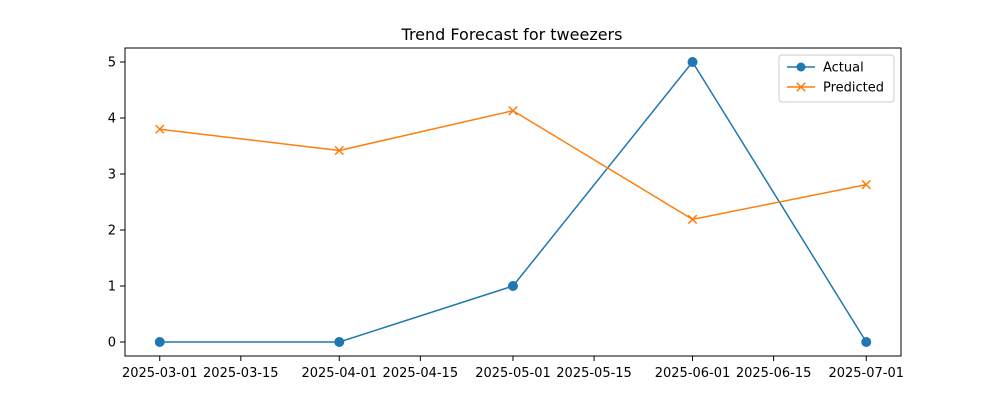  What do you see at coordinates (801, 87) in the screenshot?
I see `legend-predicted-marker` at bounding box center [801, 87].